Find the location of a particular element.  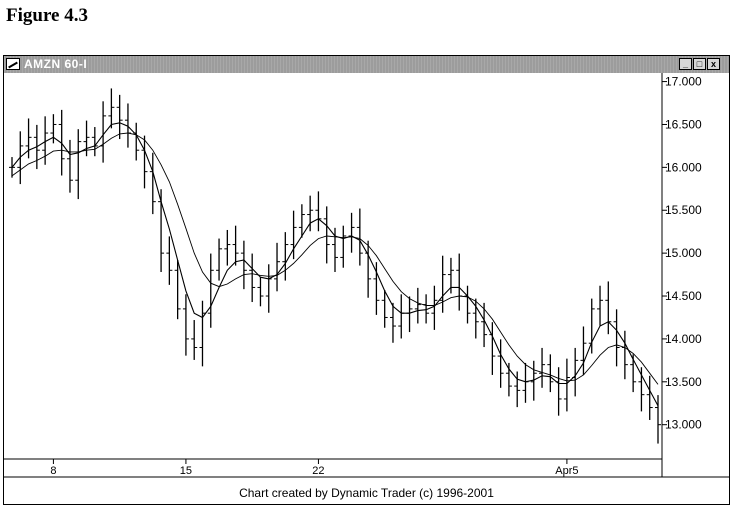

price-tick-label: 13.500 is located at coordinates (683, 382).